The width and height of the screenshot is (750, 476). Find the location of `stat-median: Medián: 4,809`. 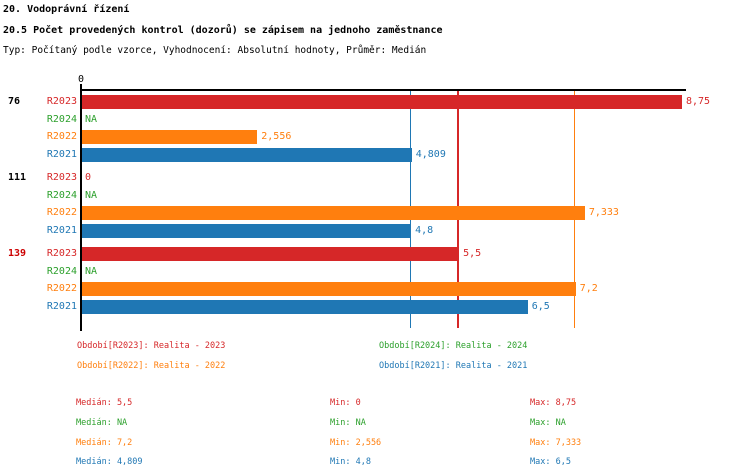

stat-median: Medián: 4,809 is located at coordinates (109, 462).